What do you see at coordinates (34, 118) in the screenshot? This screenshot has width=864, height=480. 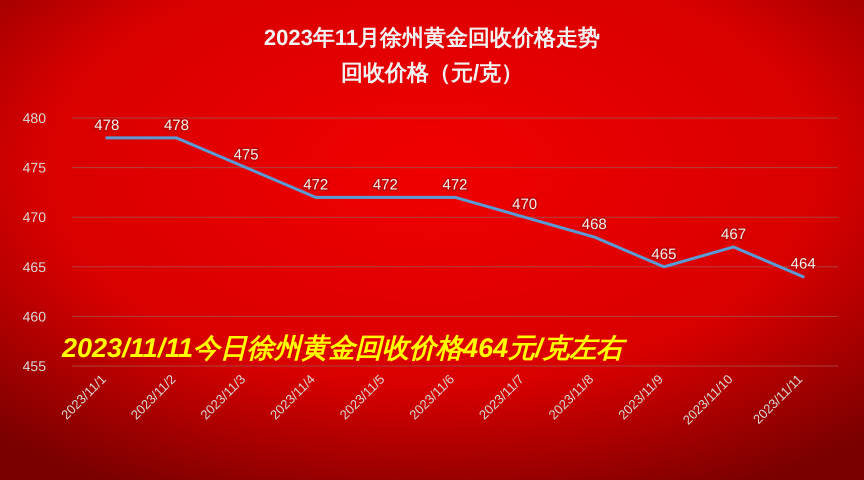 I see `y-tick-label: 480` at bounding box center [34, 118].